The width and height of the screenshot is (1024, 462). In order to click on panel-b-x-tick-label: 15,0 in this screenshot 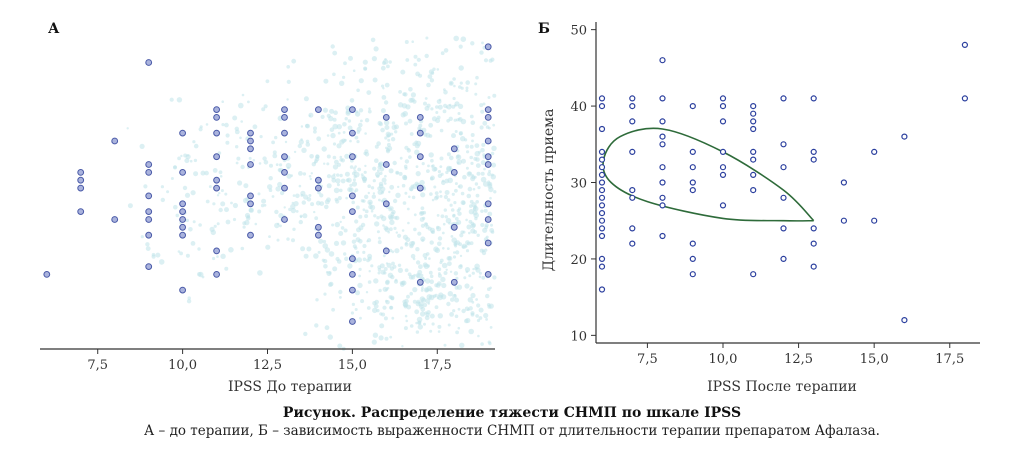, I will do `click(874, 359)`.